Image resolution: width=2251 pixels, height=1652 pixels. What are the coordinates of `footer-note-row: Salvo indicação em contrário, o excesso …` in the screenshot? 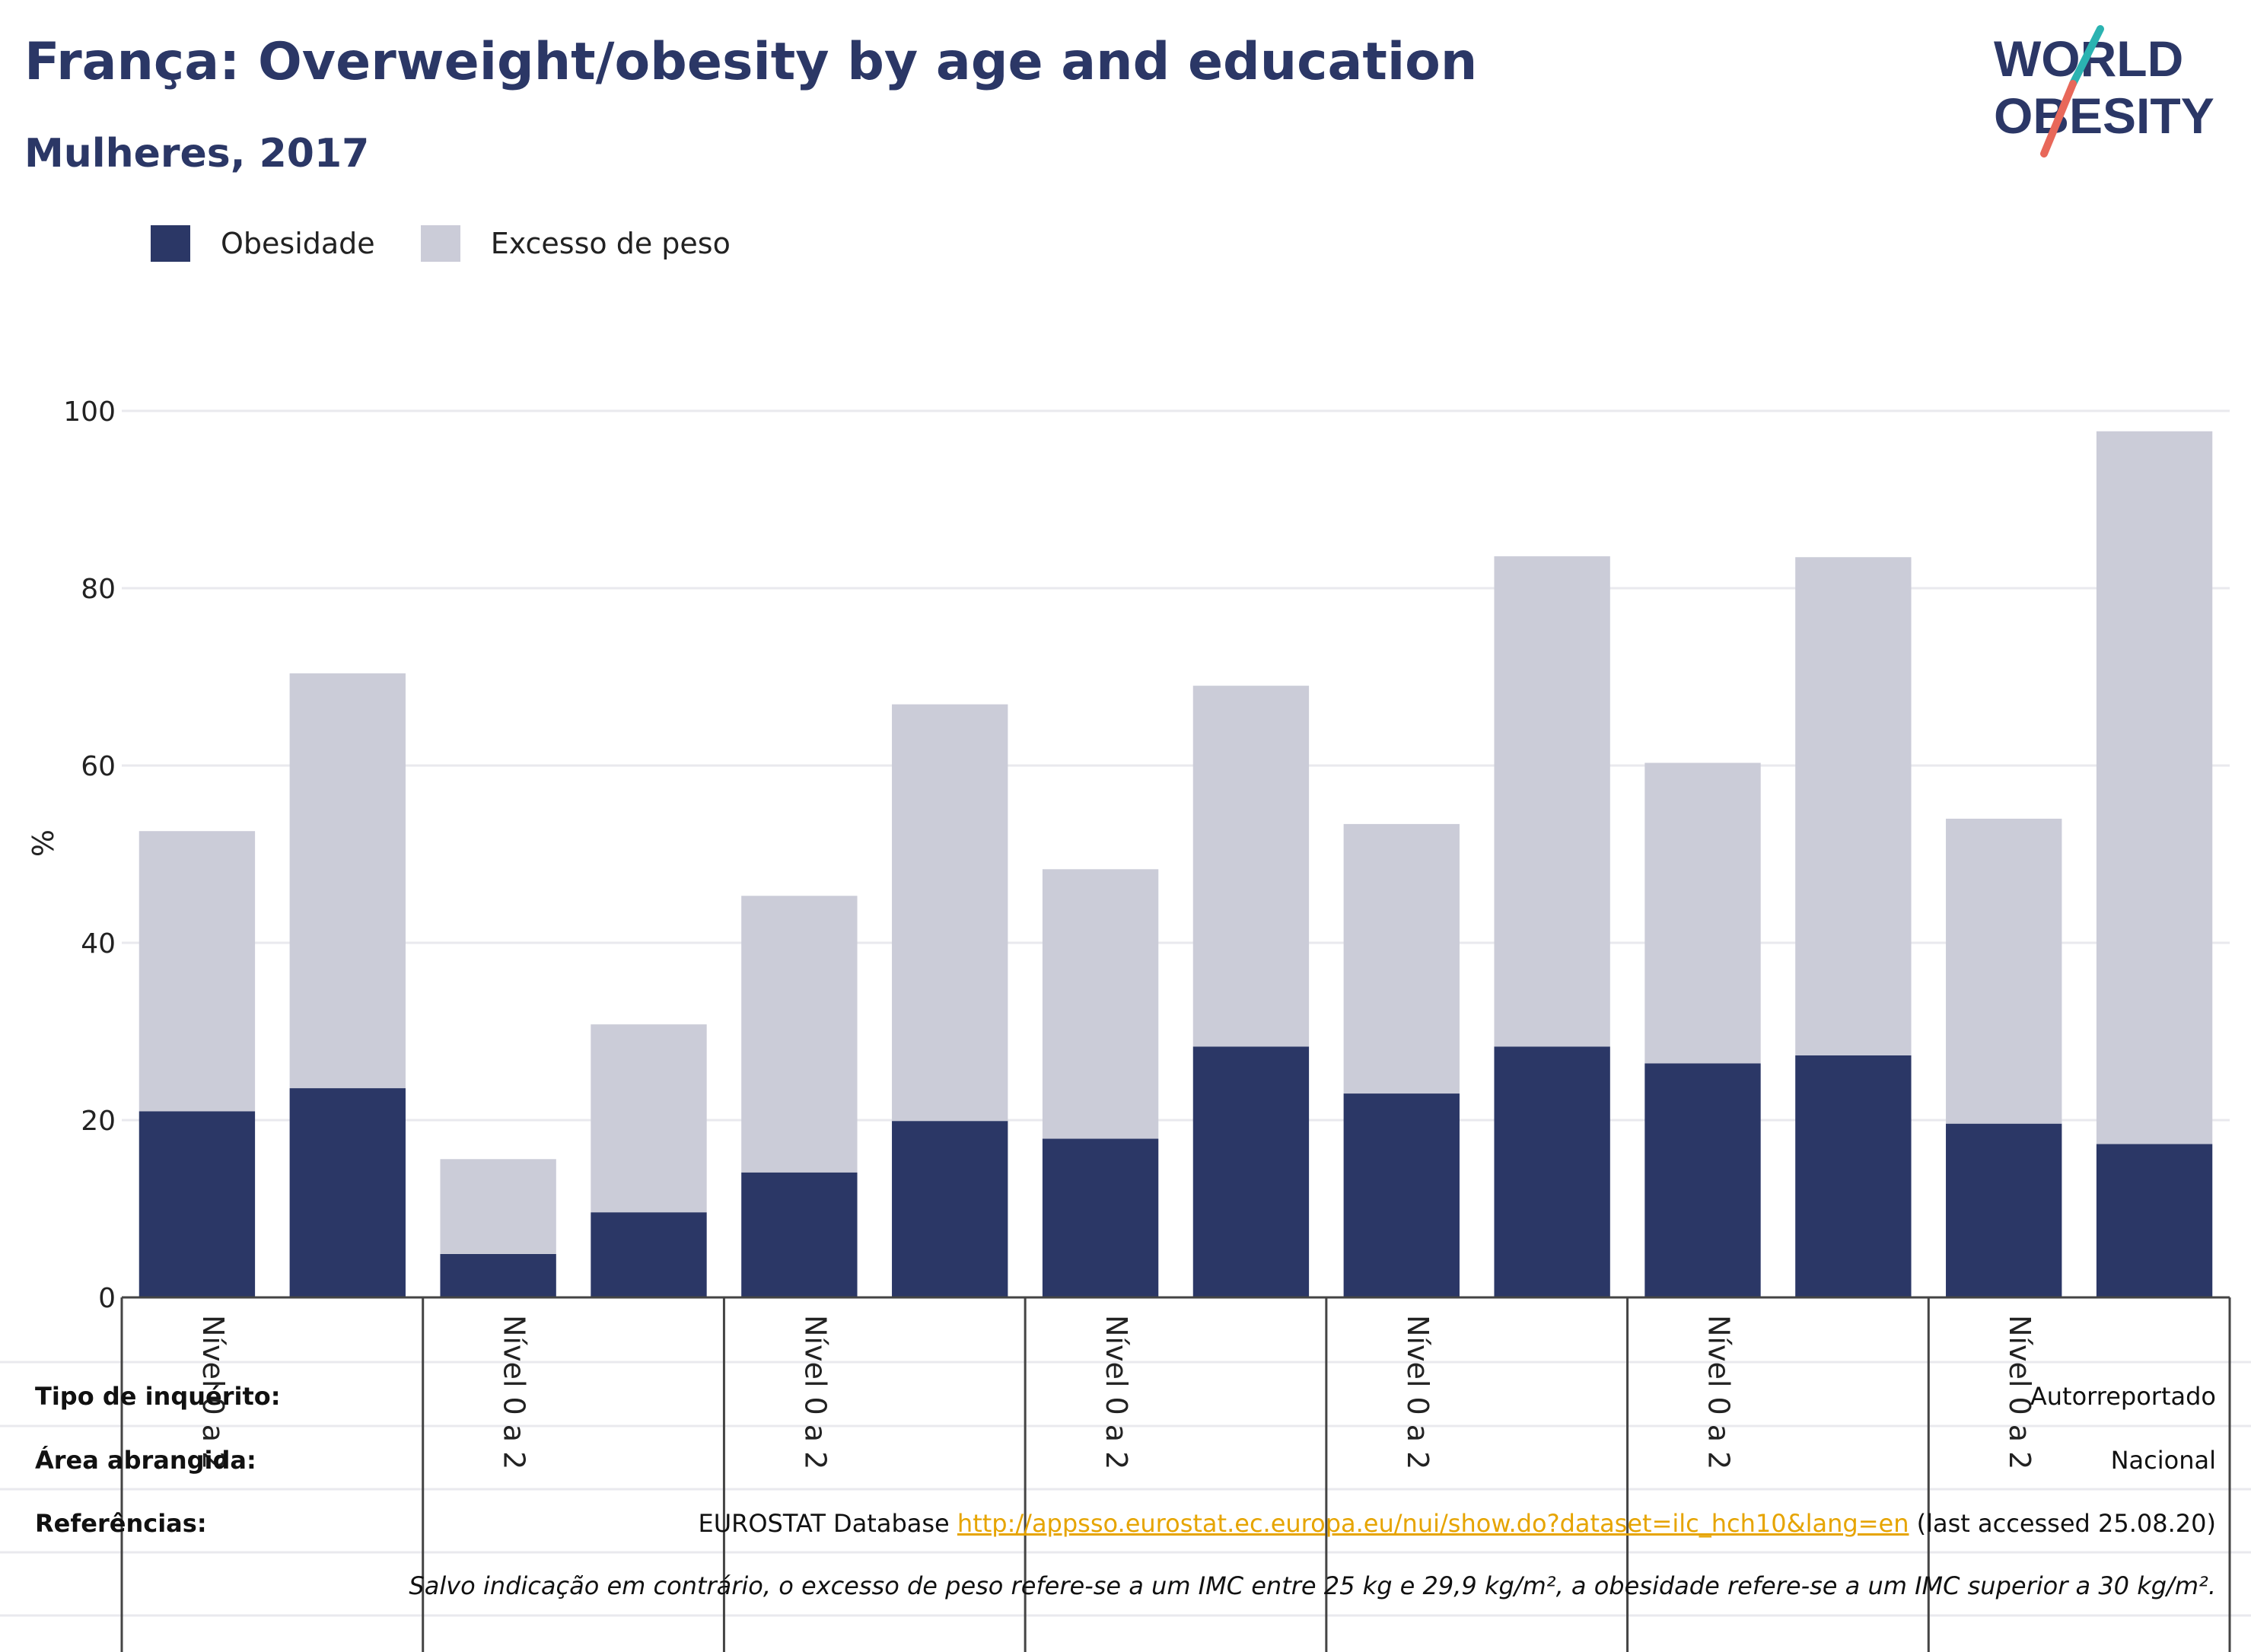 It's located at (1125, 1587).